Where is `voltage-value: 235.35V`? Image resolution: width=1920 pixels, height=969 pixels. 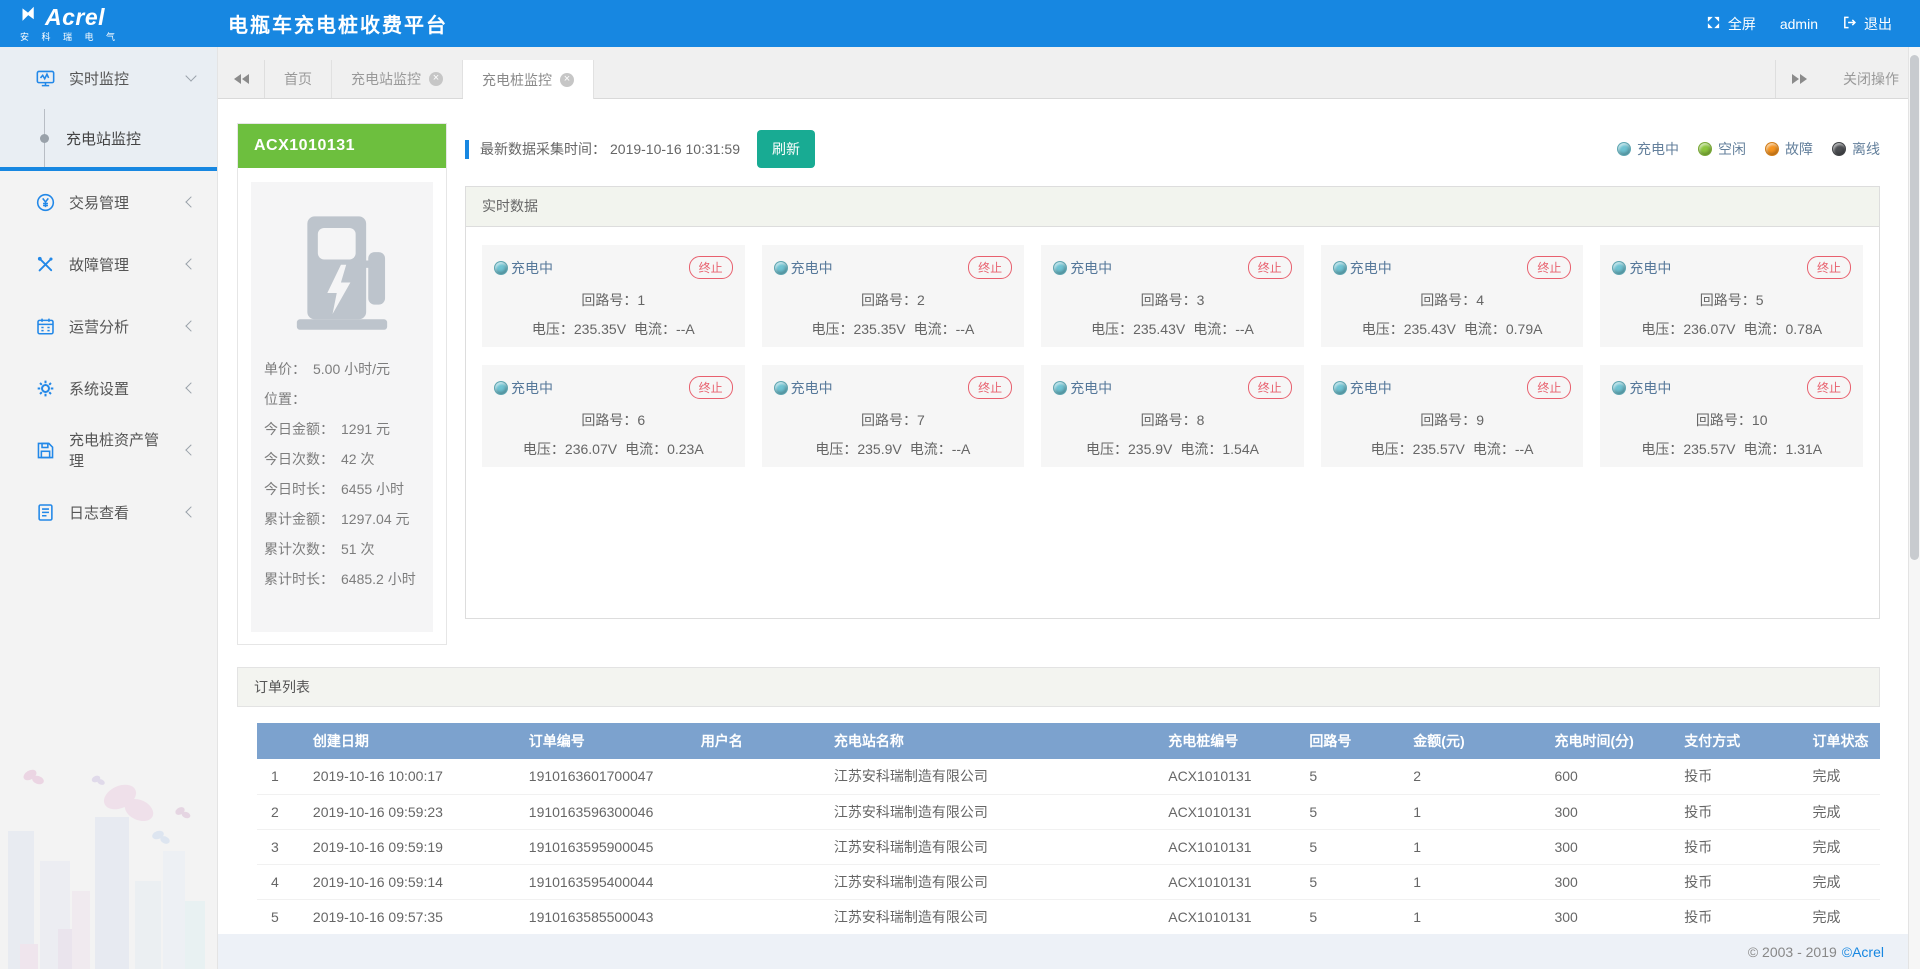 voltage-value: 235.35V is located at coordinates (600, 329).